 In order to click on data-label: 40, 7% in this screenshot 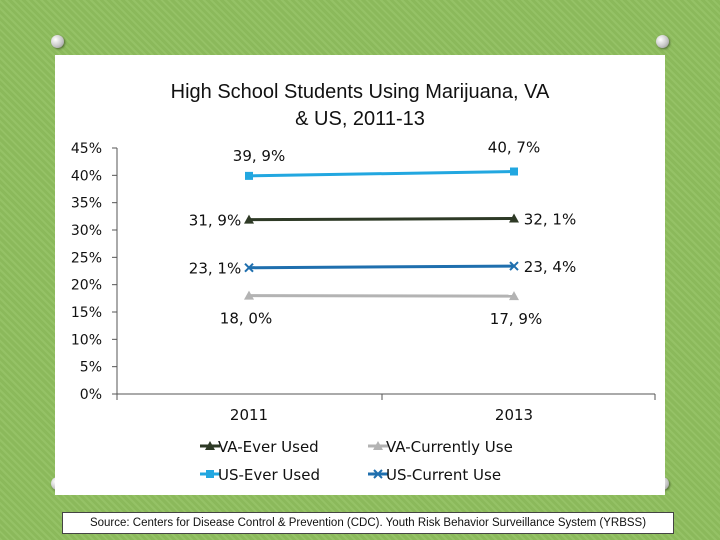, I will do `click(514, 148)`.